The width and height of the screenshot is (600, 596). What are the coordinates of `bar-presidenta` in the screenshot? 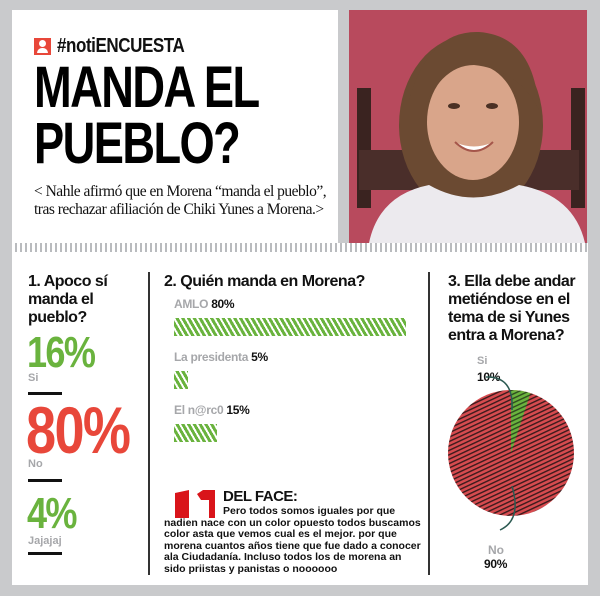 It's located at (181, 380).